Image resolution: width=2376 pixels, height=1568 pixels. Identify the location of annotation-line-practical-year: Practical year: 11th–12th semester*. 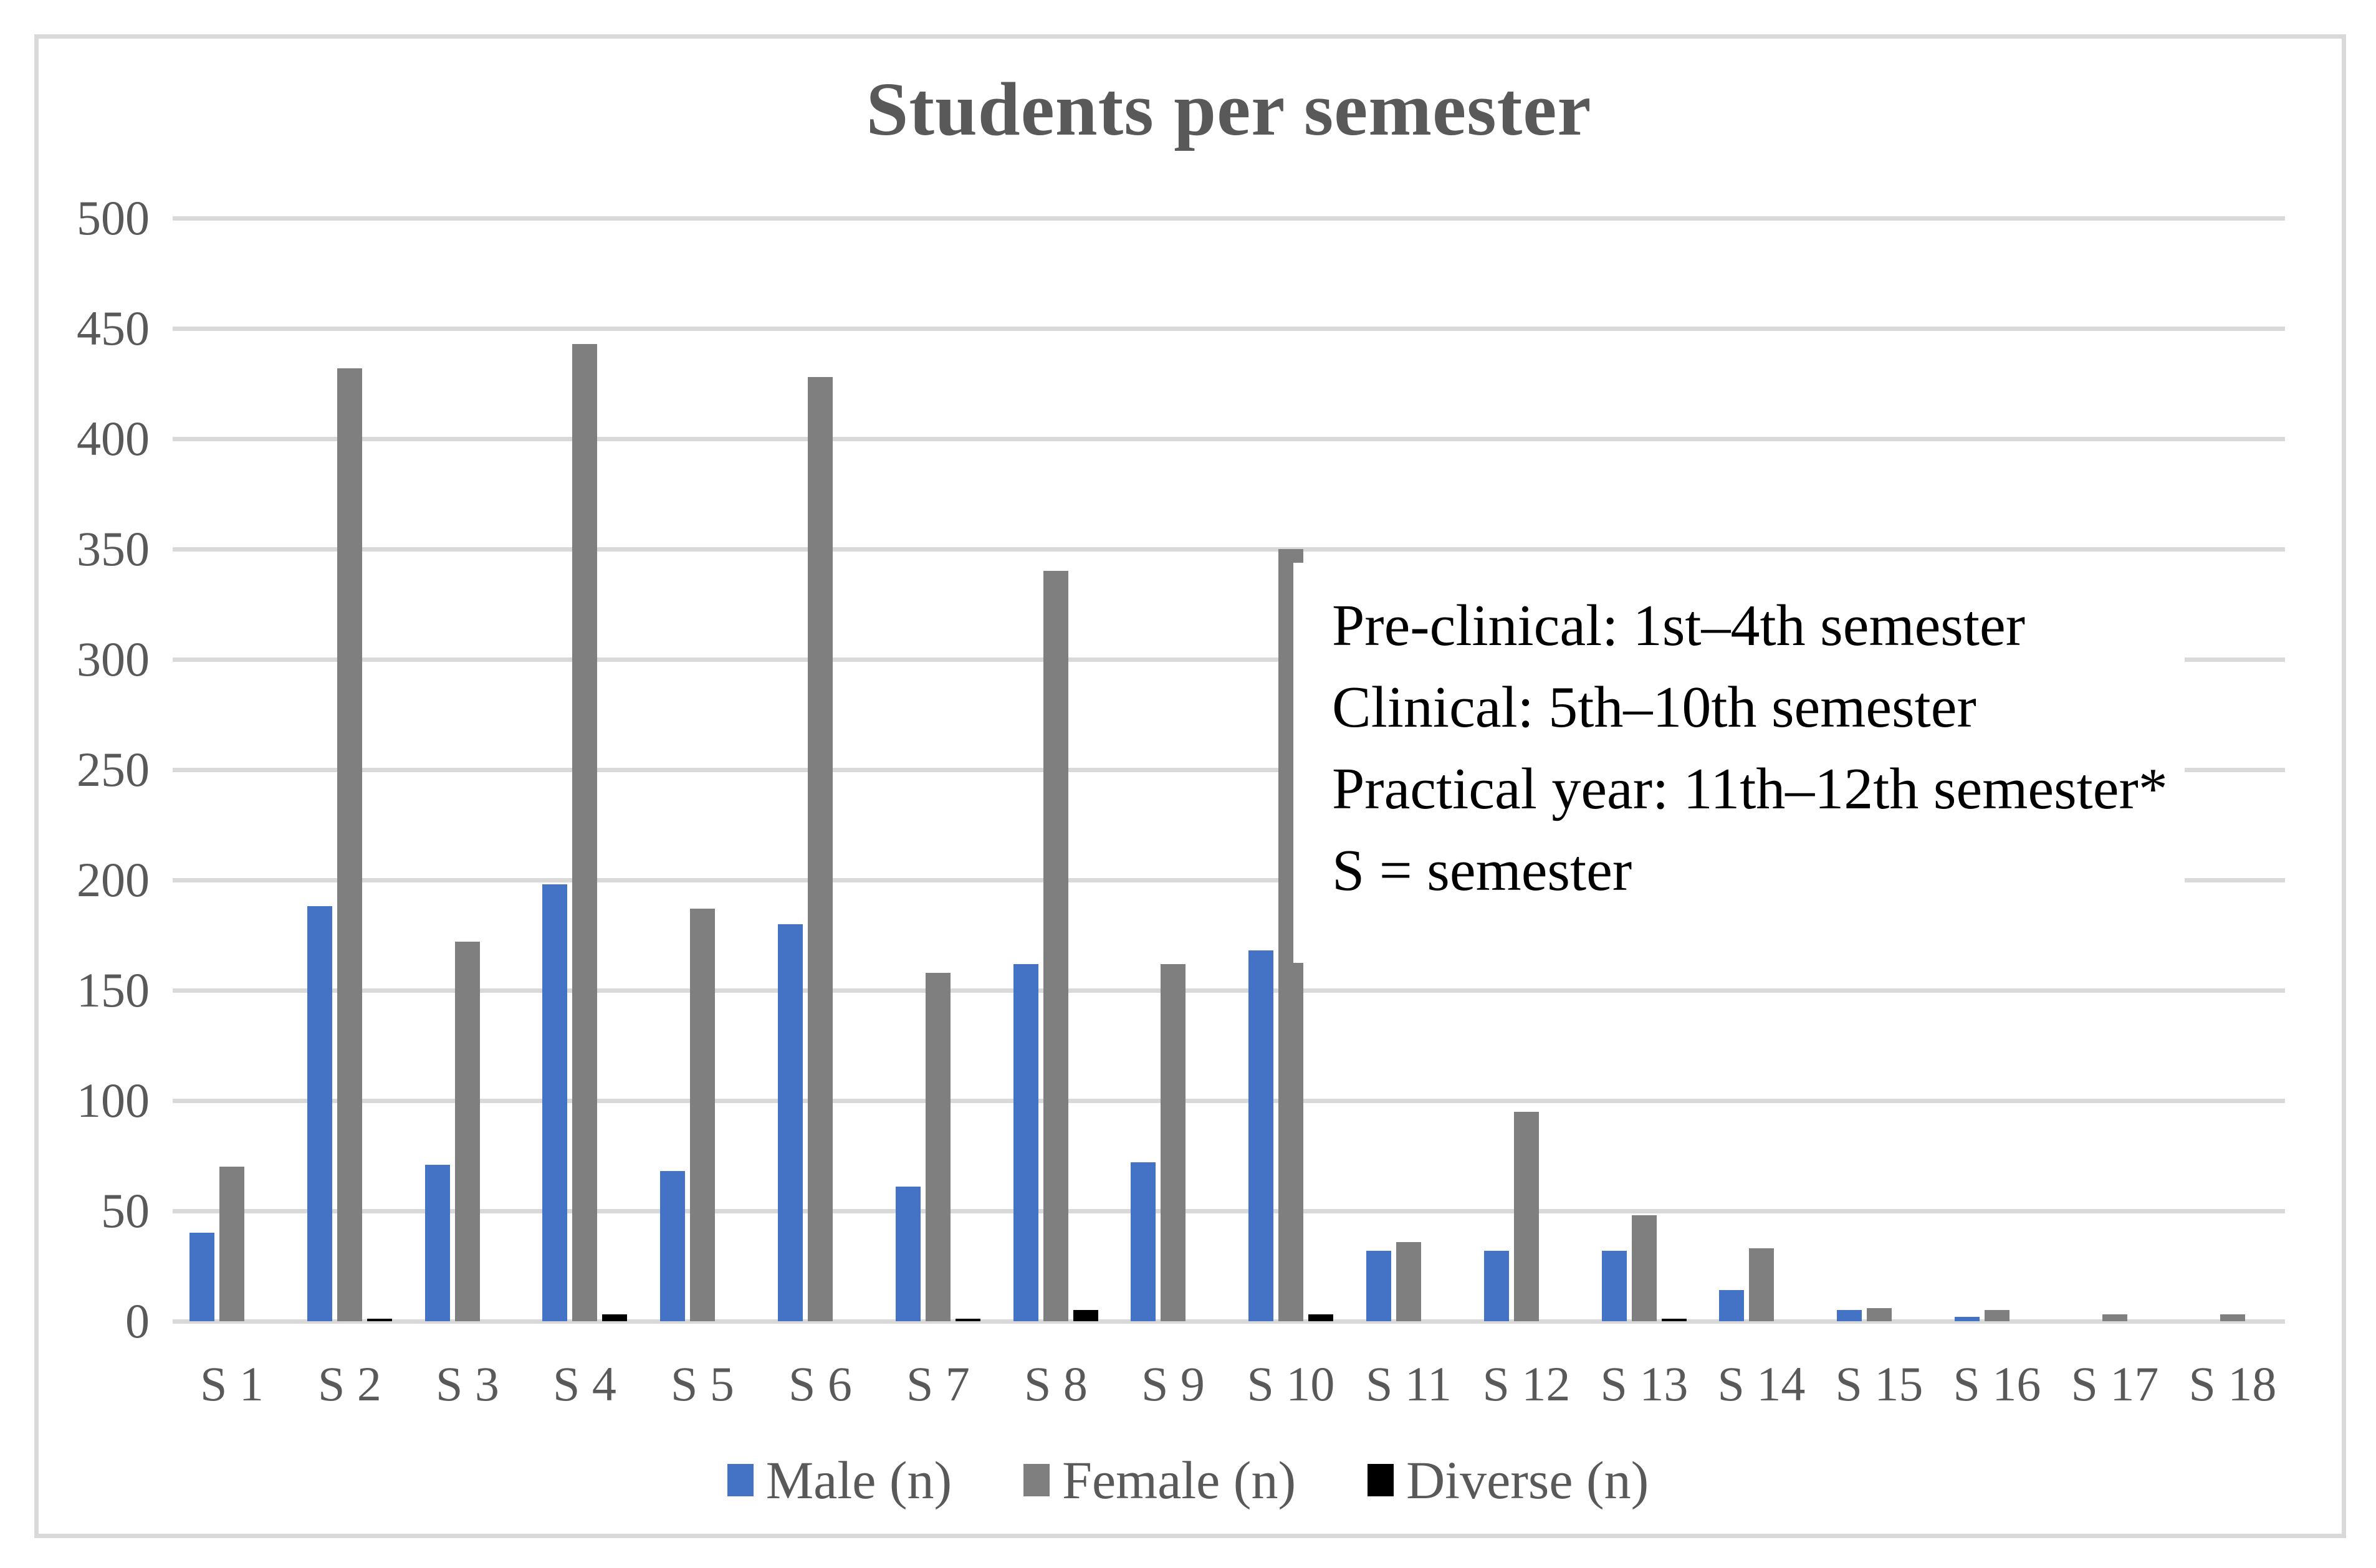
(1750, 789).